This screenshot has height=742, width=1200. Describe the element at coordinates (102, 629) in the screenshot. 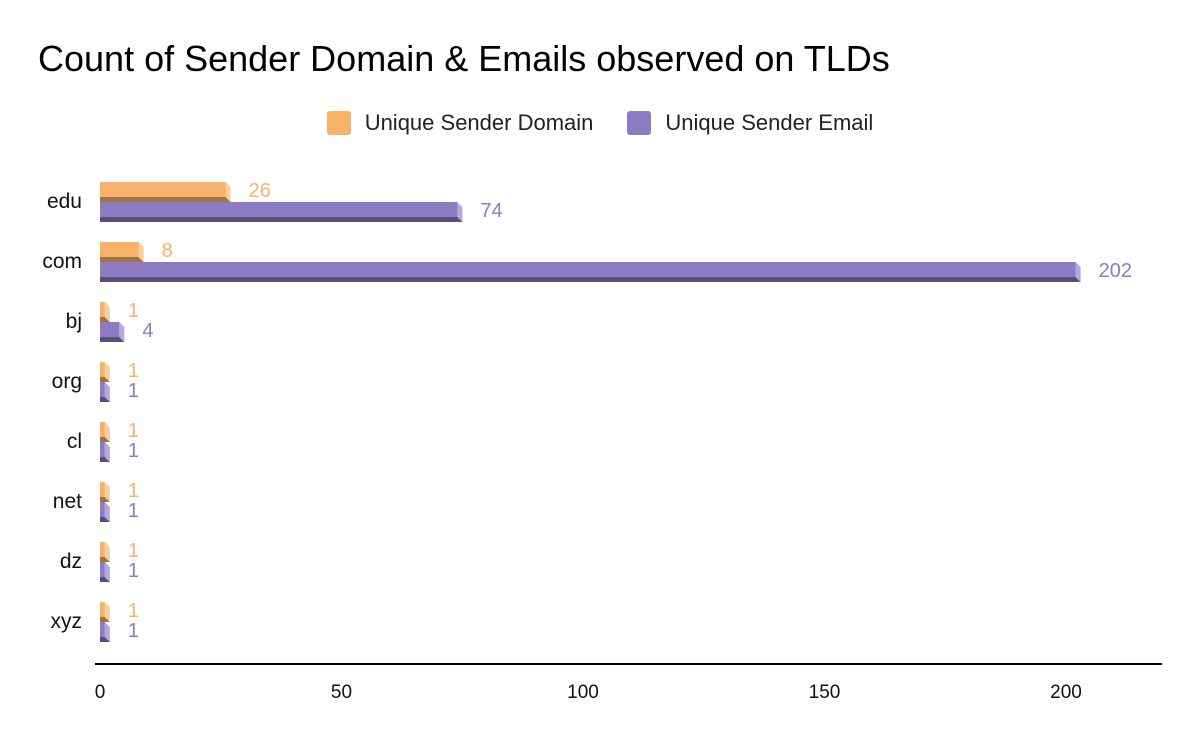

I see `bar-xyz-unique-sender-email` at that location.